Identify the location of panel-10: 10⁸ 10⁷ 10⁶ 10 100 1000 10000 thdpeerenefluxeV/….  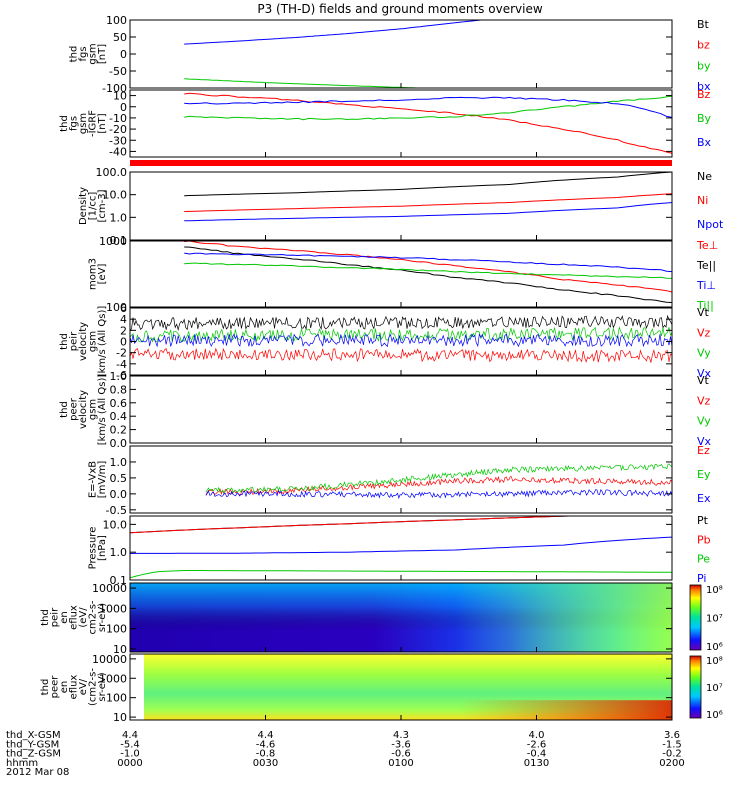
(381, 688).